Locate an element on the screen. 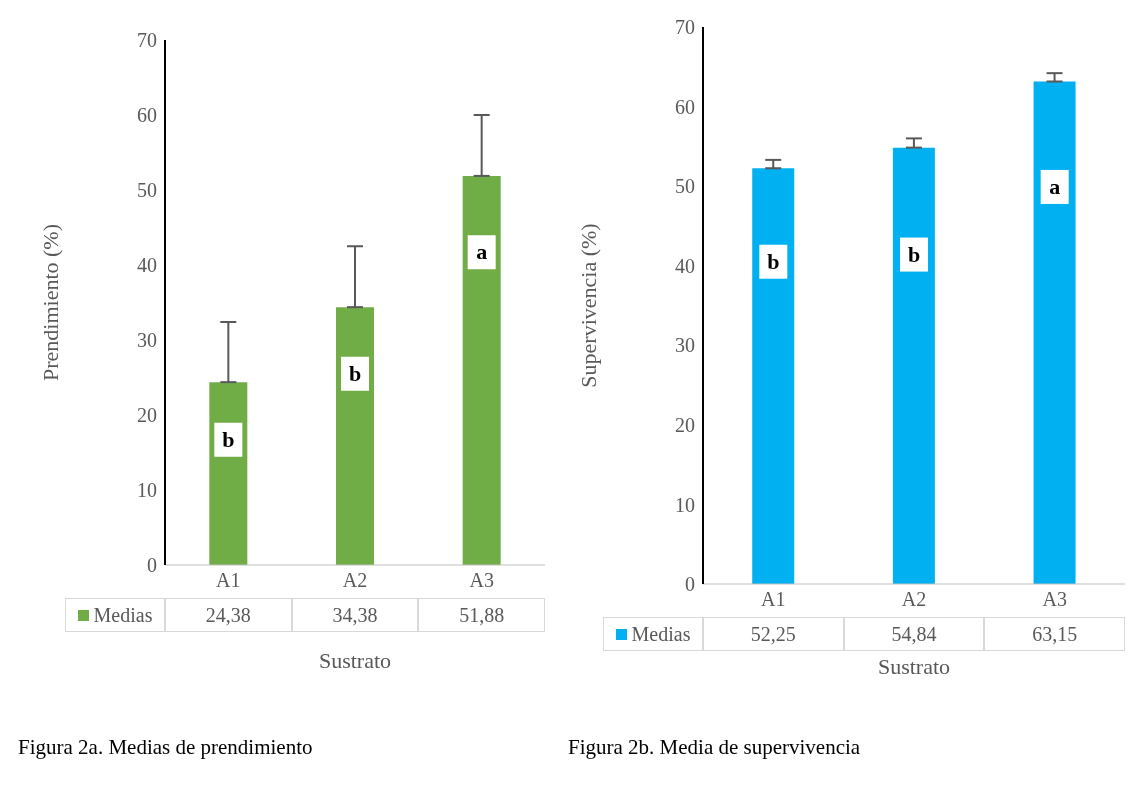  data-label: 24,38 is located at coordinates (228, 615).